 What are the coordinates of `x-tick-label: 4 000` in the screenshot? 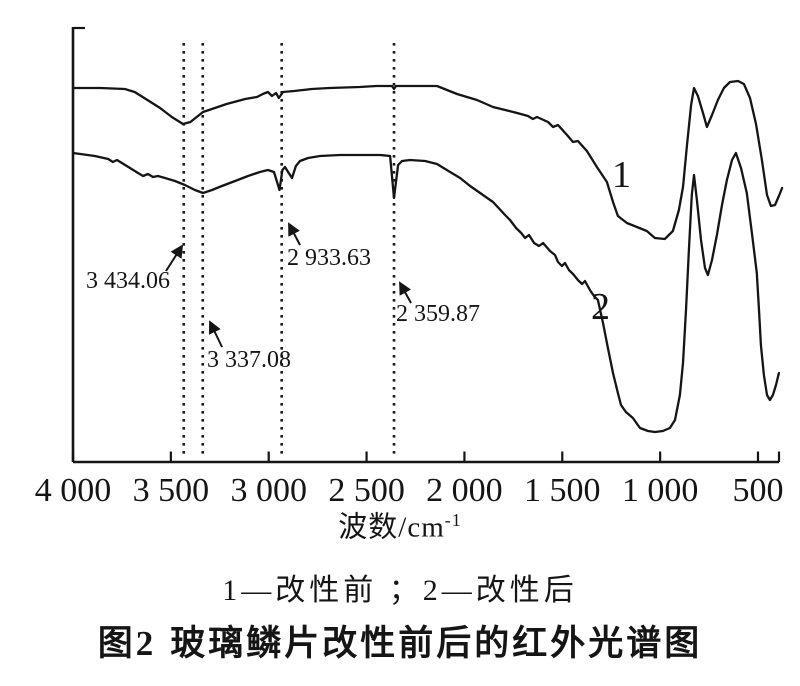 It's located at (73, 490).